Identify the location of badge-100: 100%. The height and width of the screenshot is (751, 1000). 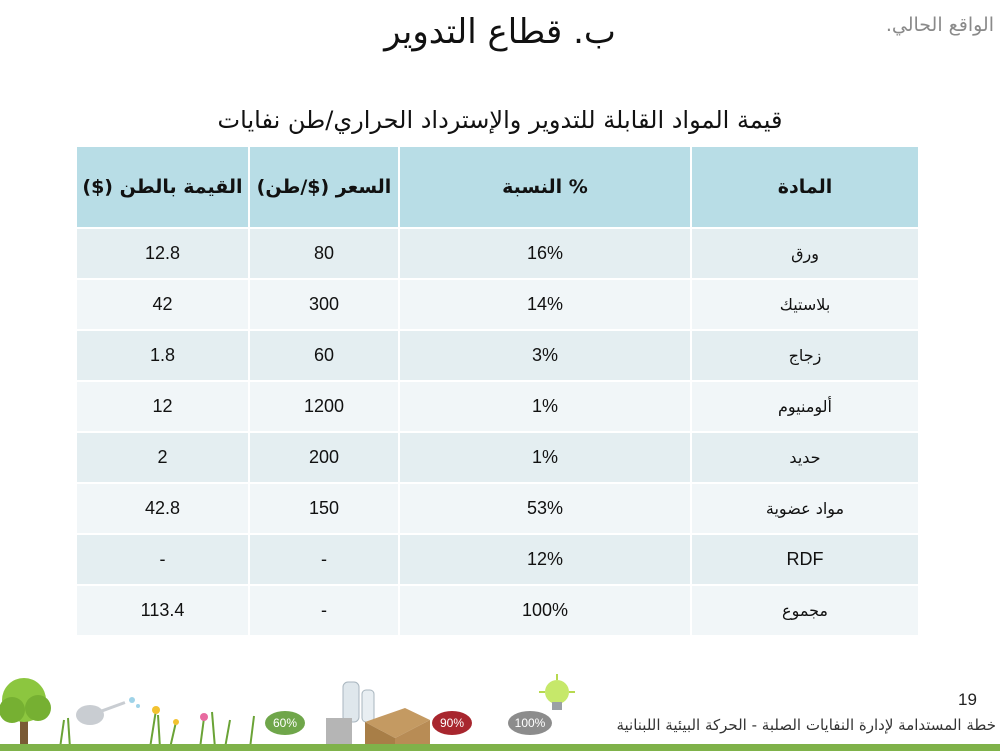
(530, 723).